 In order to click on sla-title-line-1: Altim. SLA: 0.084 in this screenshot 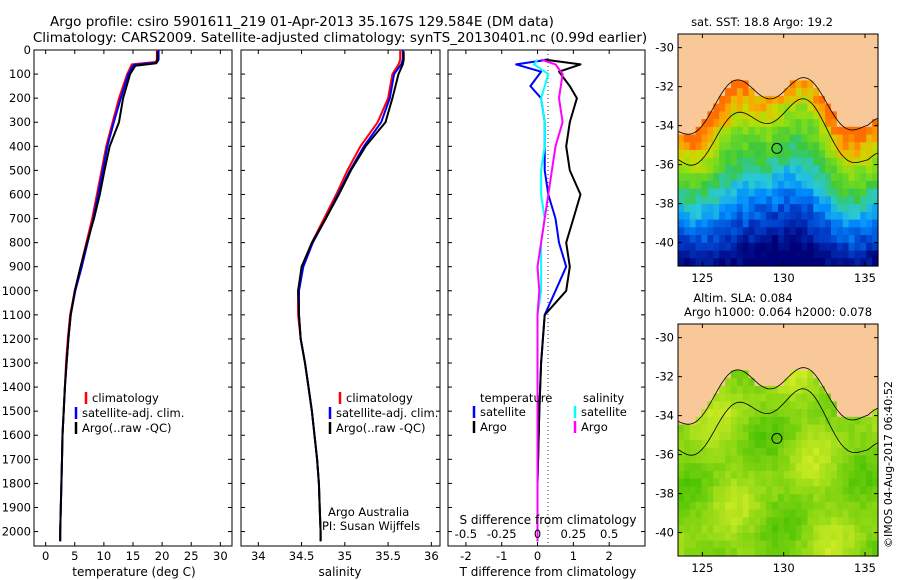, I will do `click(742, 298)`.